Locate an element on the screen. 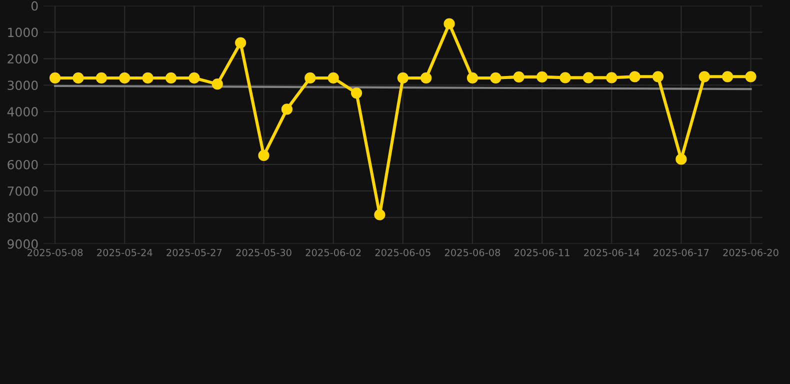 Image resolution: width=790 pixels, height=384 pixels. x-tick-label: 2025-05-30 is located at coordinates (264, 252).